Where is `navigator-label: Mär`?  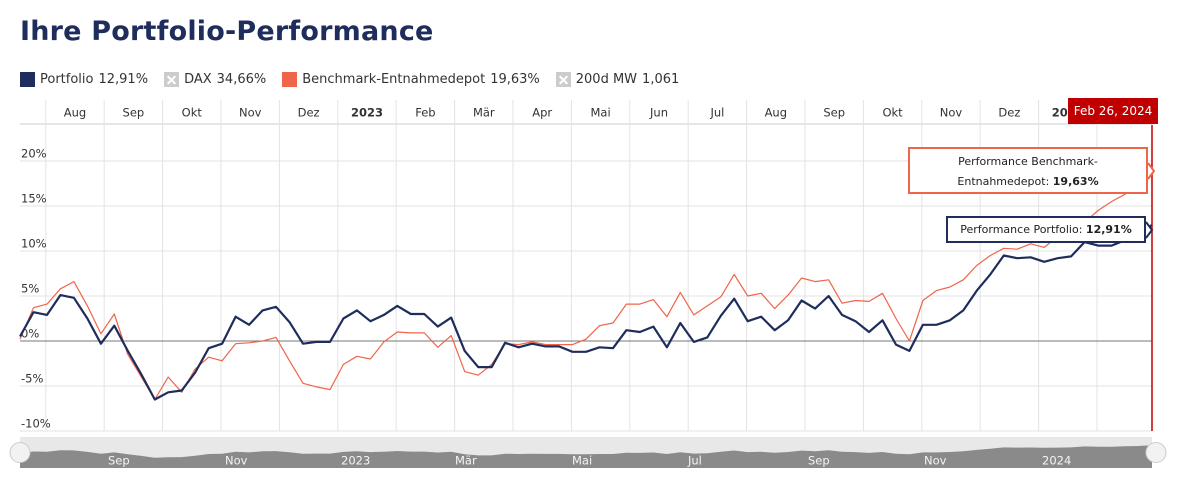 navigator-label: Mär is located at coordinates (466, 461).